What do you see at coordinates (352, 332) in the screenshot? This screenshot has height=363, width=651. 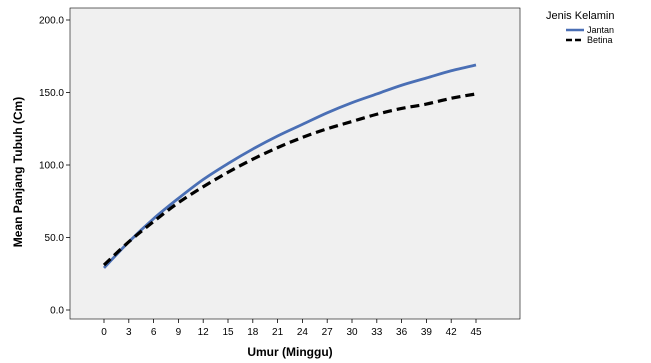 I see `x-tick-label: 30` at bounding box center [352, 332].